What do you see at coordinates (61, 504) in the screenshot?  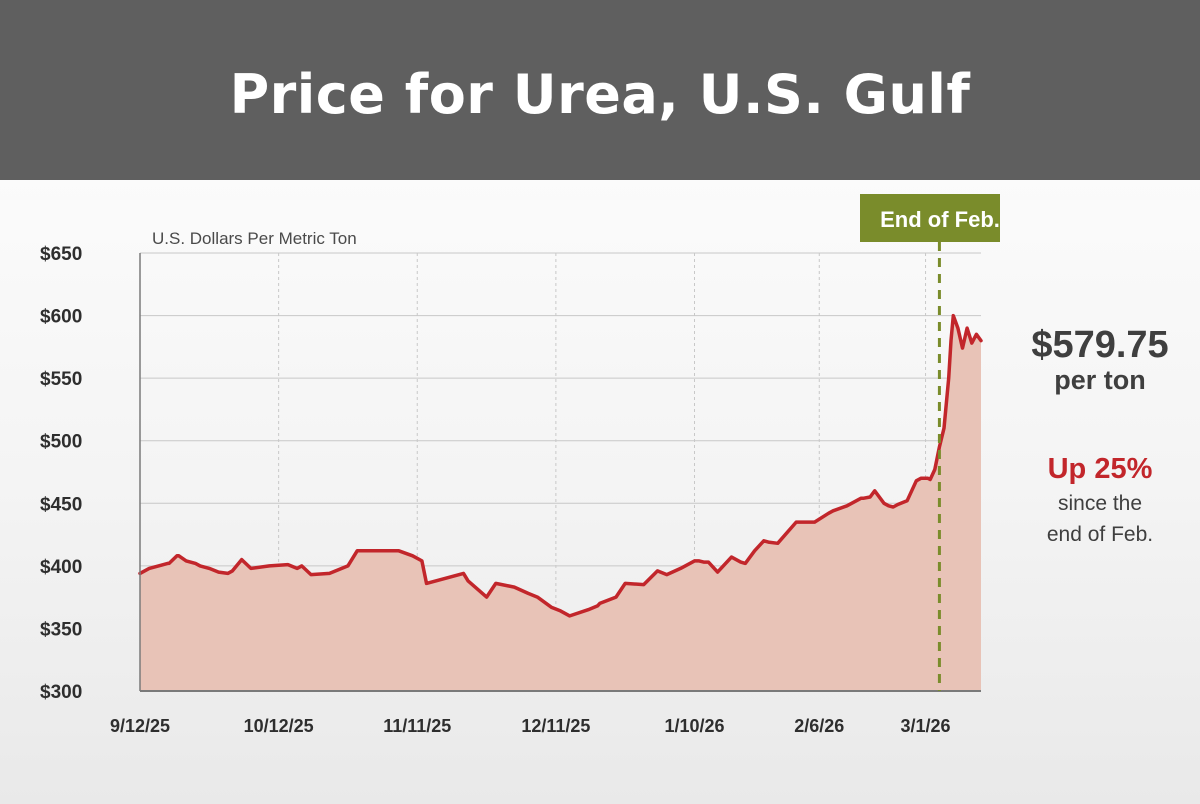 I see `y-tick-label: $450` at bounding box center [61, 504].